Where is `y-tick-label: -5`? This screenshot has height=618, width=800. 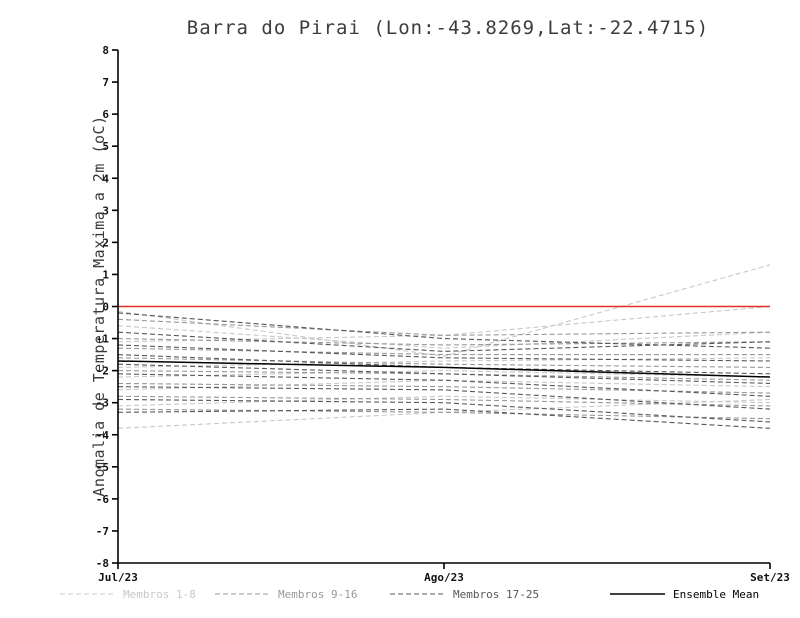
y-tick-label: -5 is located at coordinates (102, 467).